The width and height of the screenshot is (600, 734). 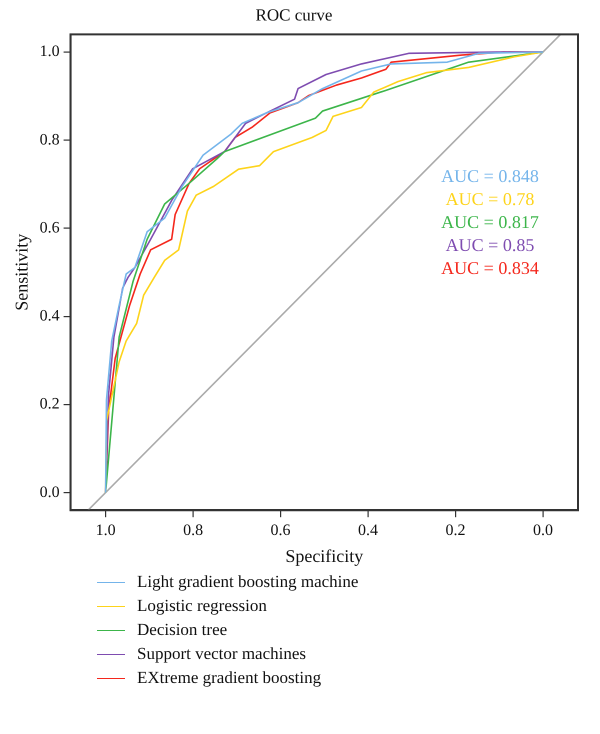 I want to click on legend-label: Logistic regression, so click(x=202, y=606).